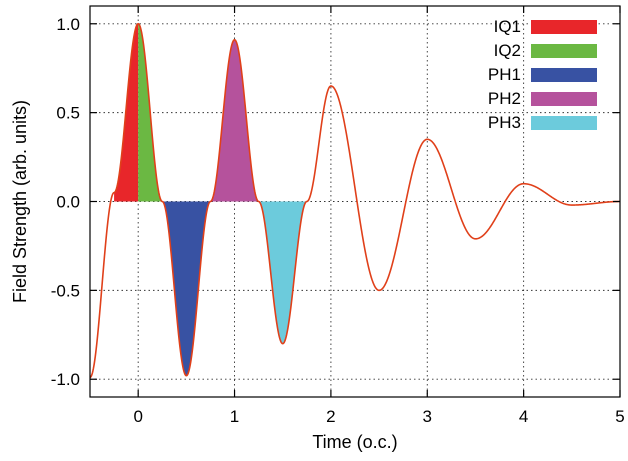 The width and height of the screenshot is (628, 461). Describe the element at coordinates (564, 51) in the screenshot. I see `legend-swatch-iq2` at that location.